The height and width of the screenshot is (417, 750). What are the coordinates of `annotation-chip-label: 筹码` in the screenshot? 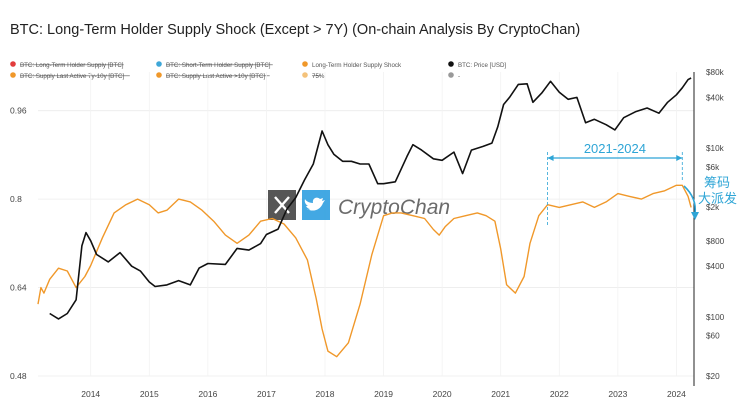 It's located at (717, 182).